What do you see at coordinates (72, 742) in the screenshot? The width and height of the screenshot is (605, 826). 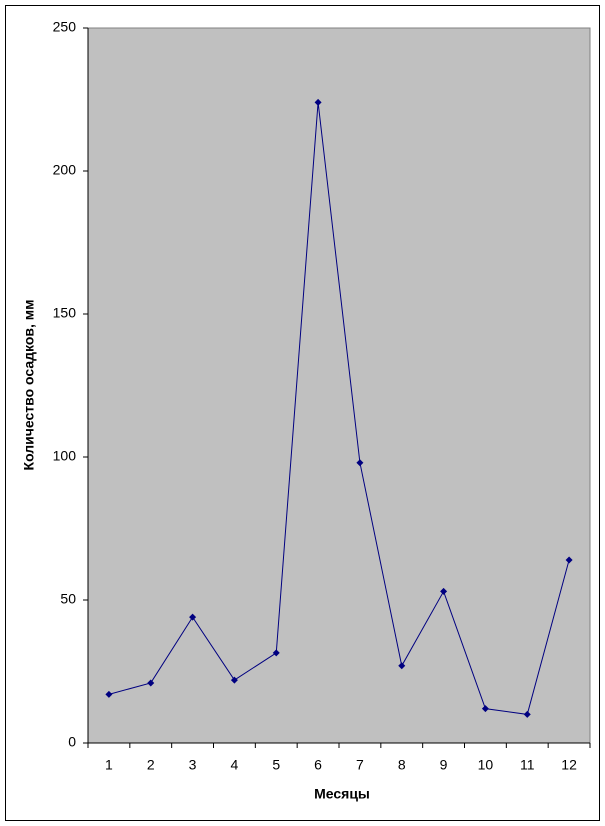 I see `y-tick-label: 0` at bounding box center [72, 742].